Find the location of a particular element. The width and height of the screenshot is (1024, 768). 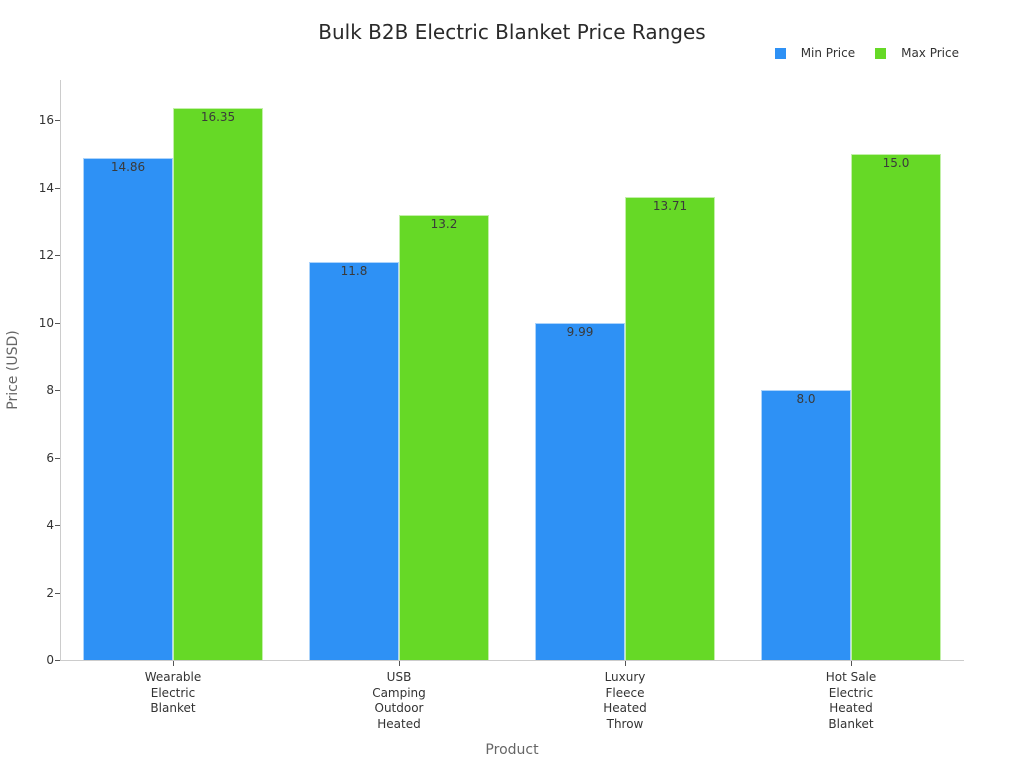

legend: Min Price Max Price is located at coordinates (857, 53).